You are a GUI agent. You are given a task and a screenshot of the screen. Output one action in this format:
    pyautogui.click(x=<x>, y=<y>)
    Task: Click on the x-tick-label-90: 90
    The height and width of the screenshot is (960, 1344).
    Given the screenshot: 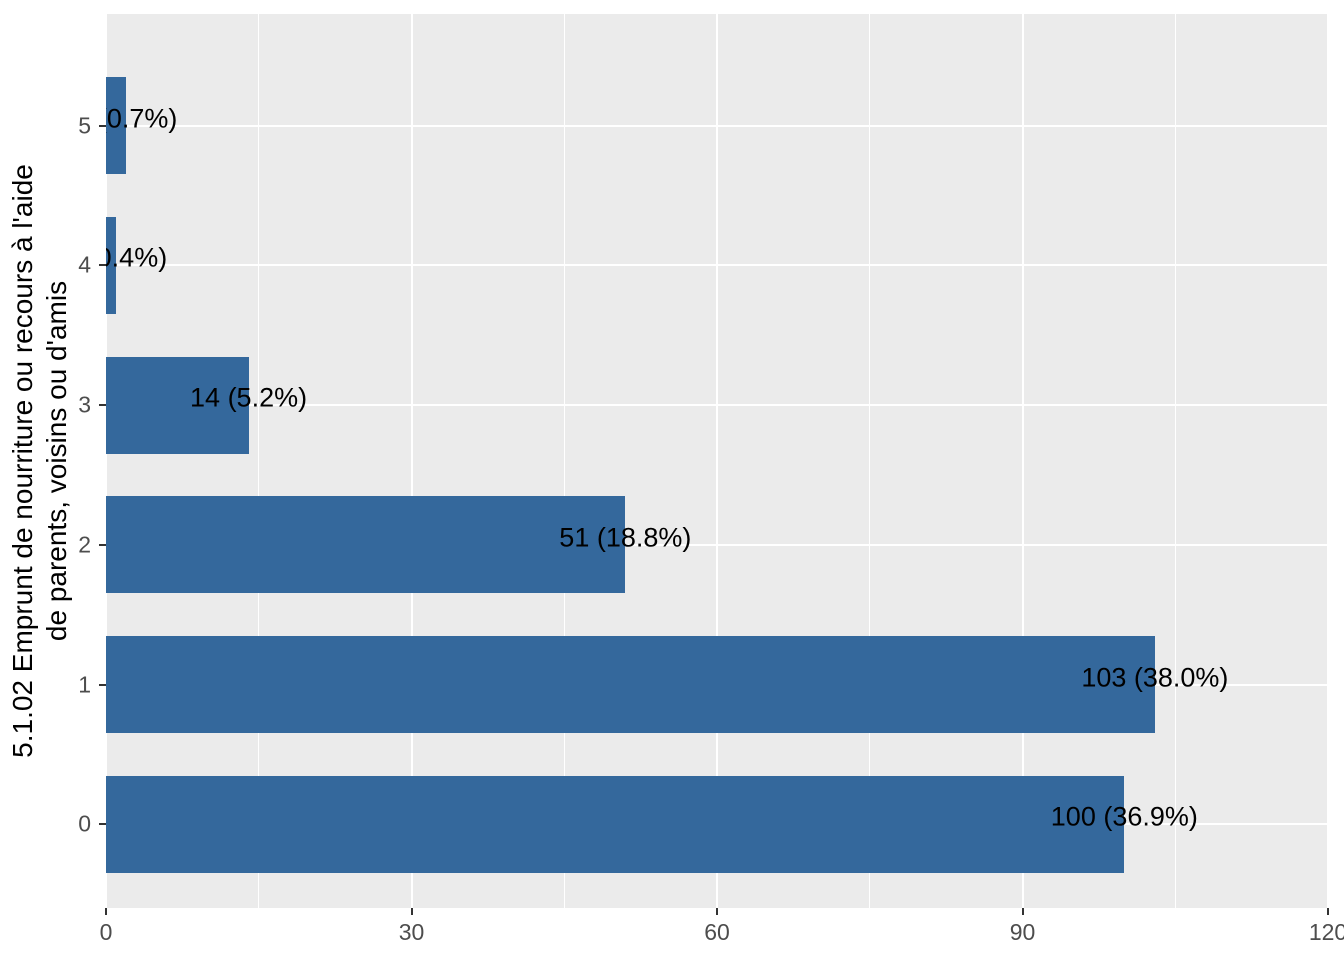 What is the action you would take?
    pyautogui.click(x=1022, y=932)
    